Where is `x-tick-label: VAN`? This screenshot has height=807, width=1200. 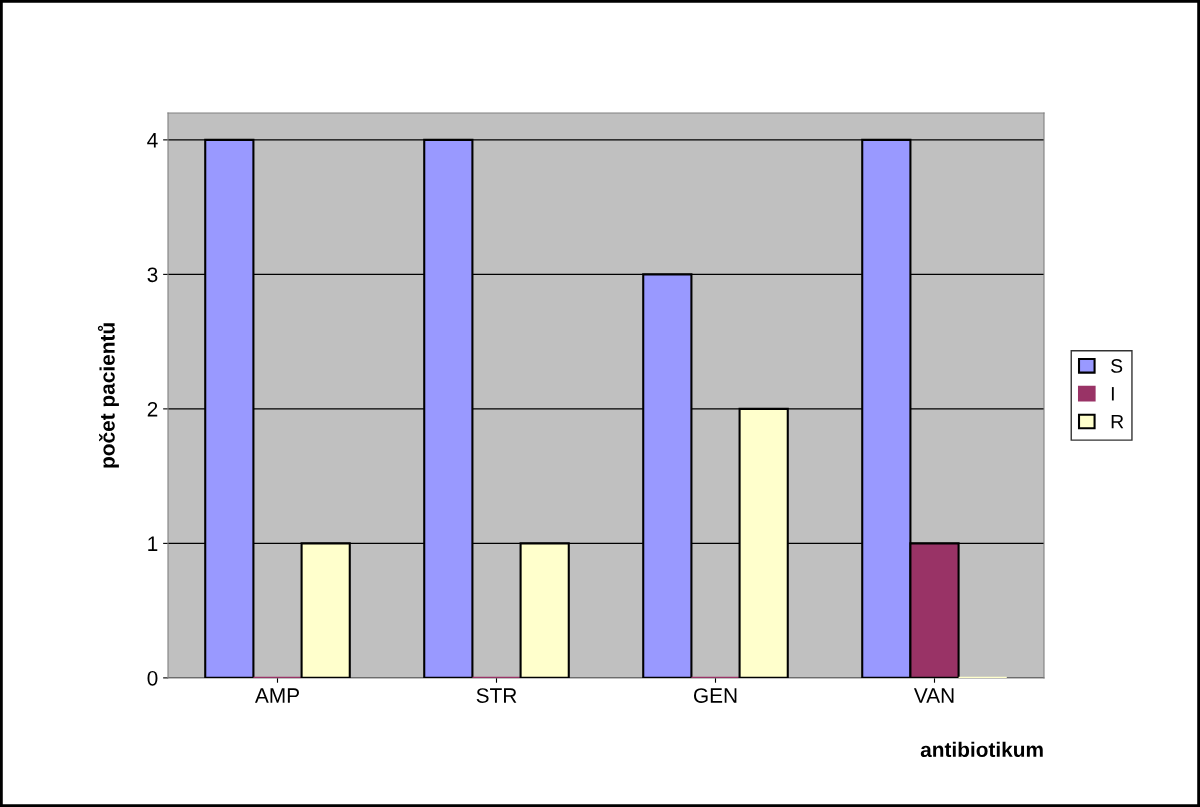 x-tick-label: VAN is located at coordinates (933, 695).